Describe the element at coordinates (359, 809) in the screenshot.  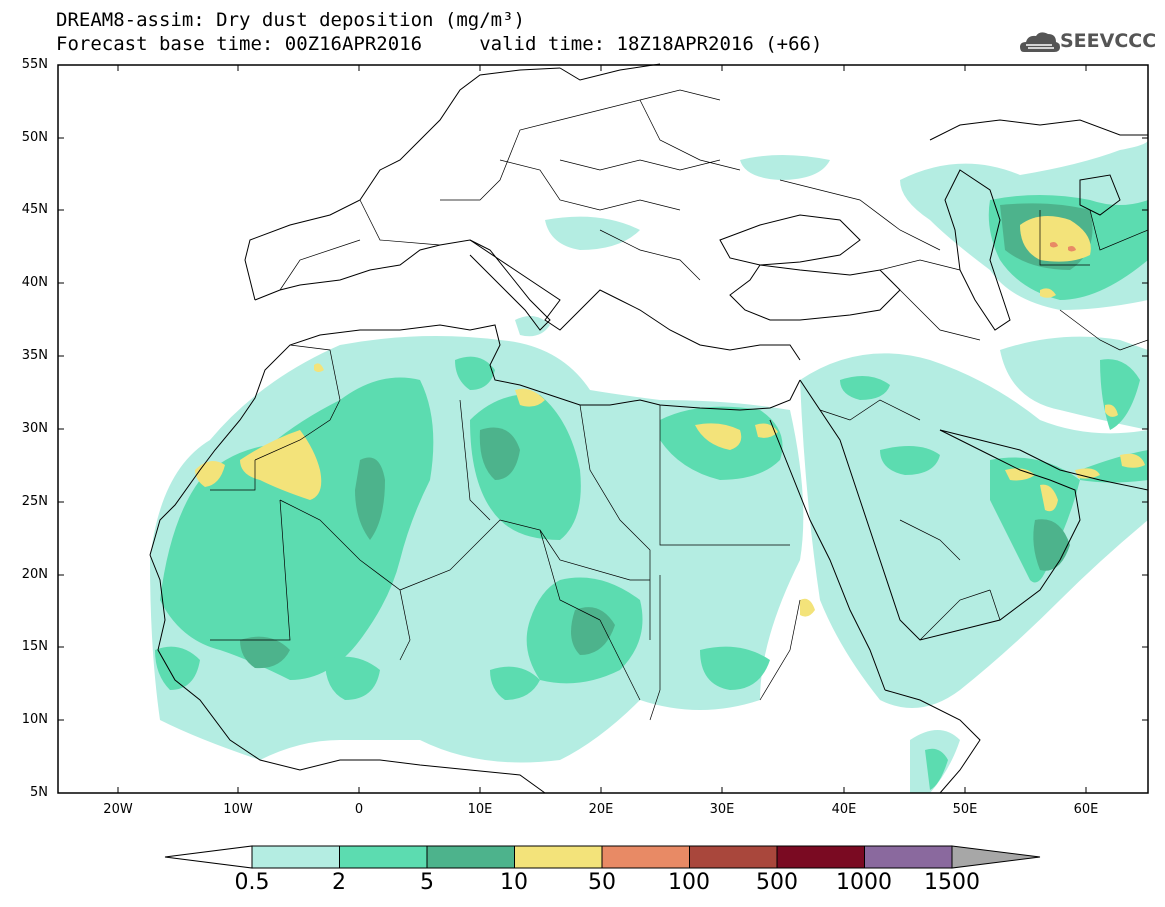
I see `lon-label: 0` at that location.